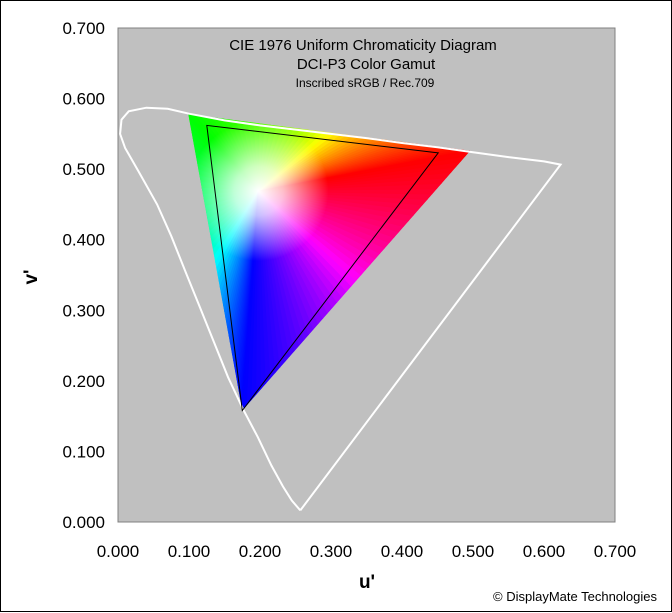 The height and width of the screenshot is (613, 672). I want to click on white-point-glow, so click(258, 191).